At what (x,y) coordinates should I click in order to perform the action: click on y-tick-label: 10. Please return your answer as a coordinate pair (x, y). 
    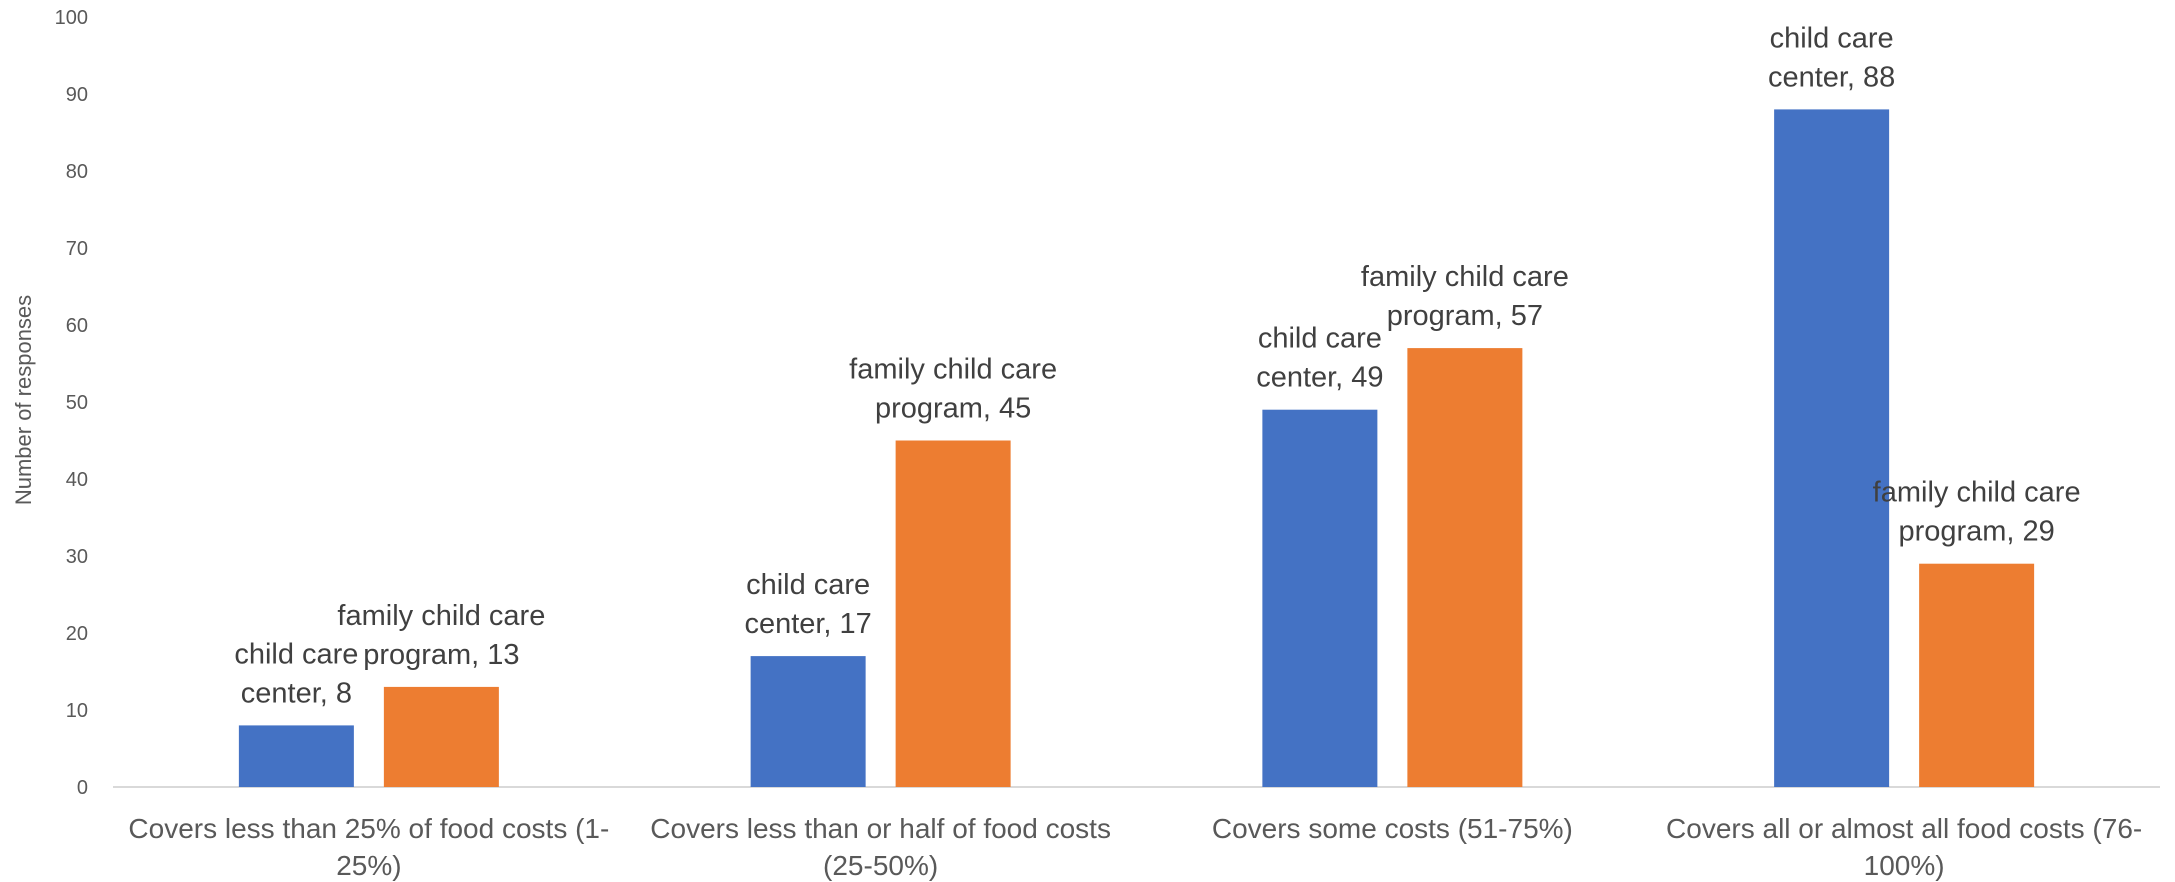
    Looking at the image, I should click on (77, 711).